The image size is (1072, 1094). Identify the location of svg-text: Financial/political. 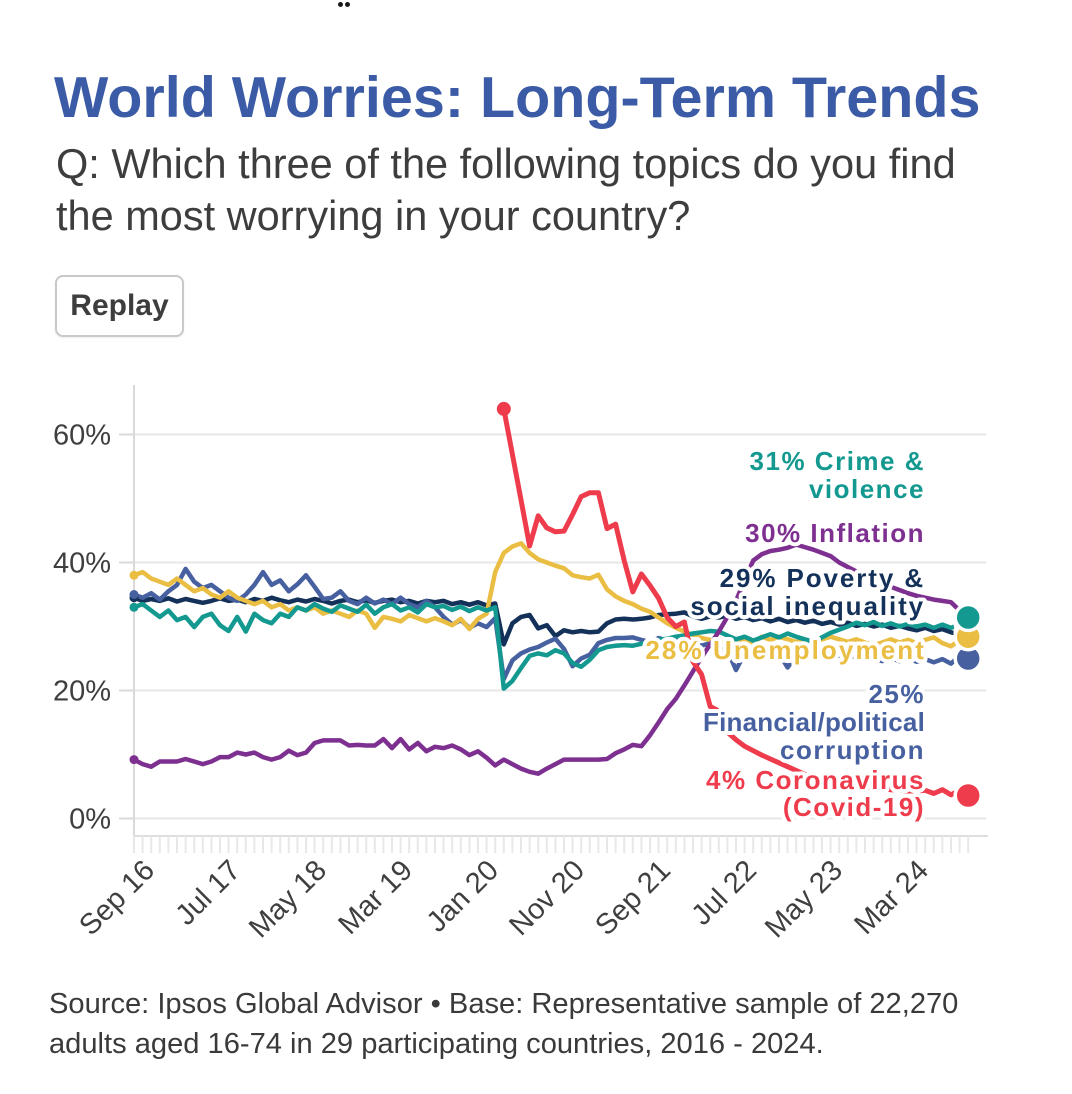
(814, 722).